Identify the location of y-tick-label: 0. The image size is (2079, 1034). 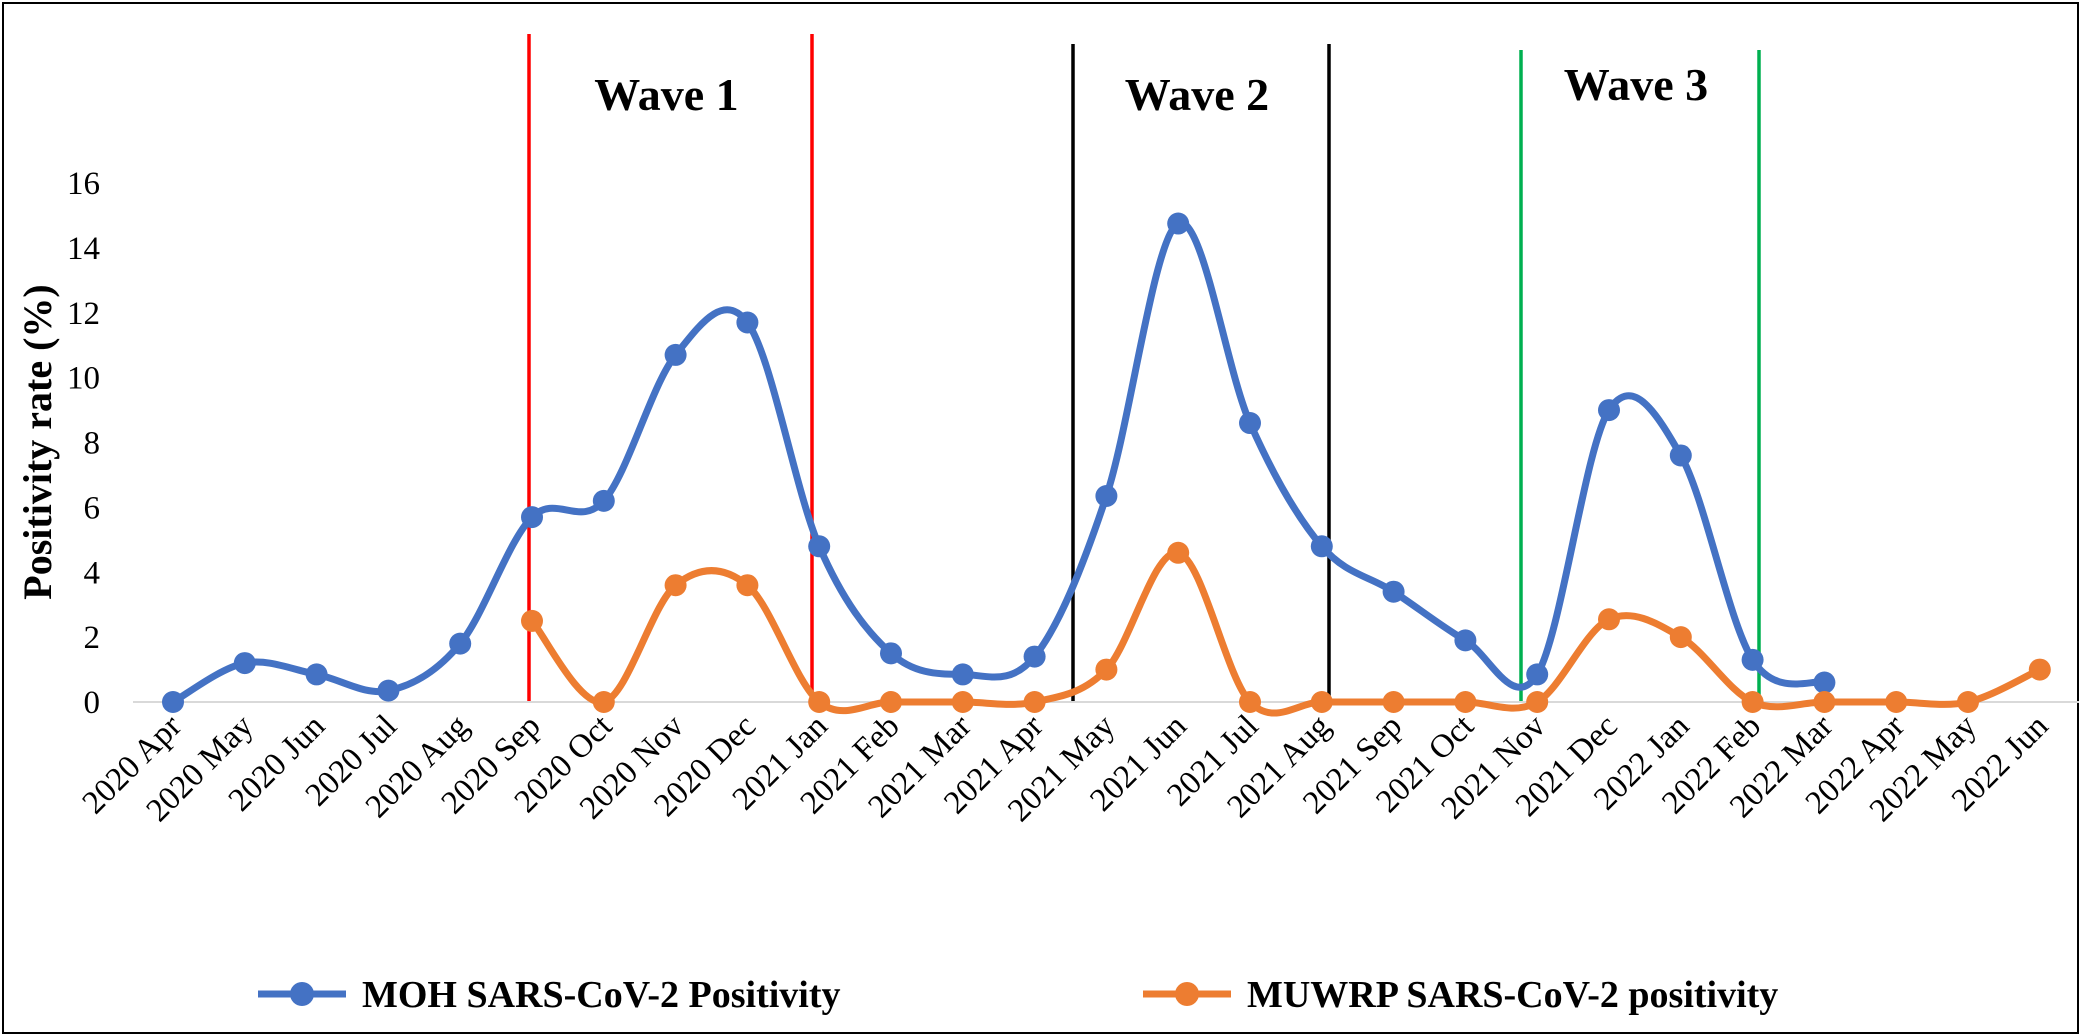
(92, 703).